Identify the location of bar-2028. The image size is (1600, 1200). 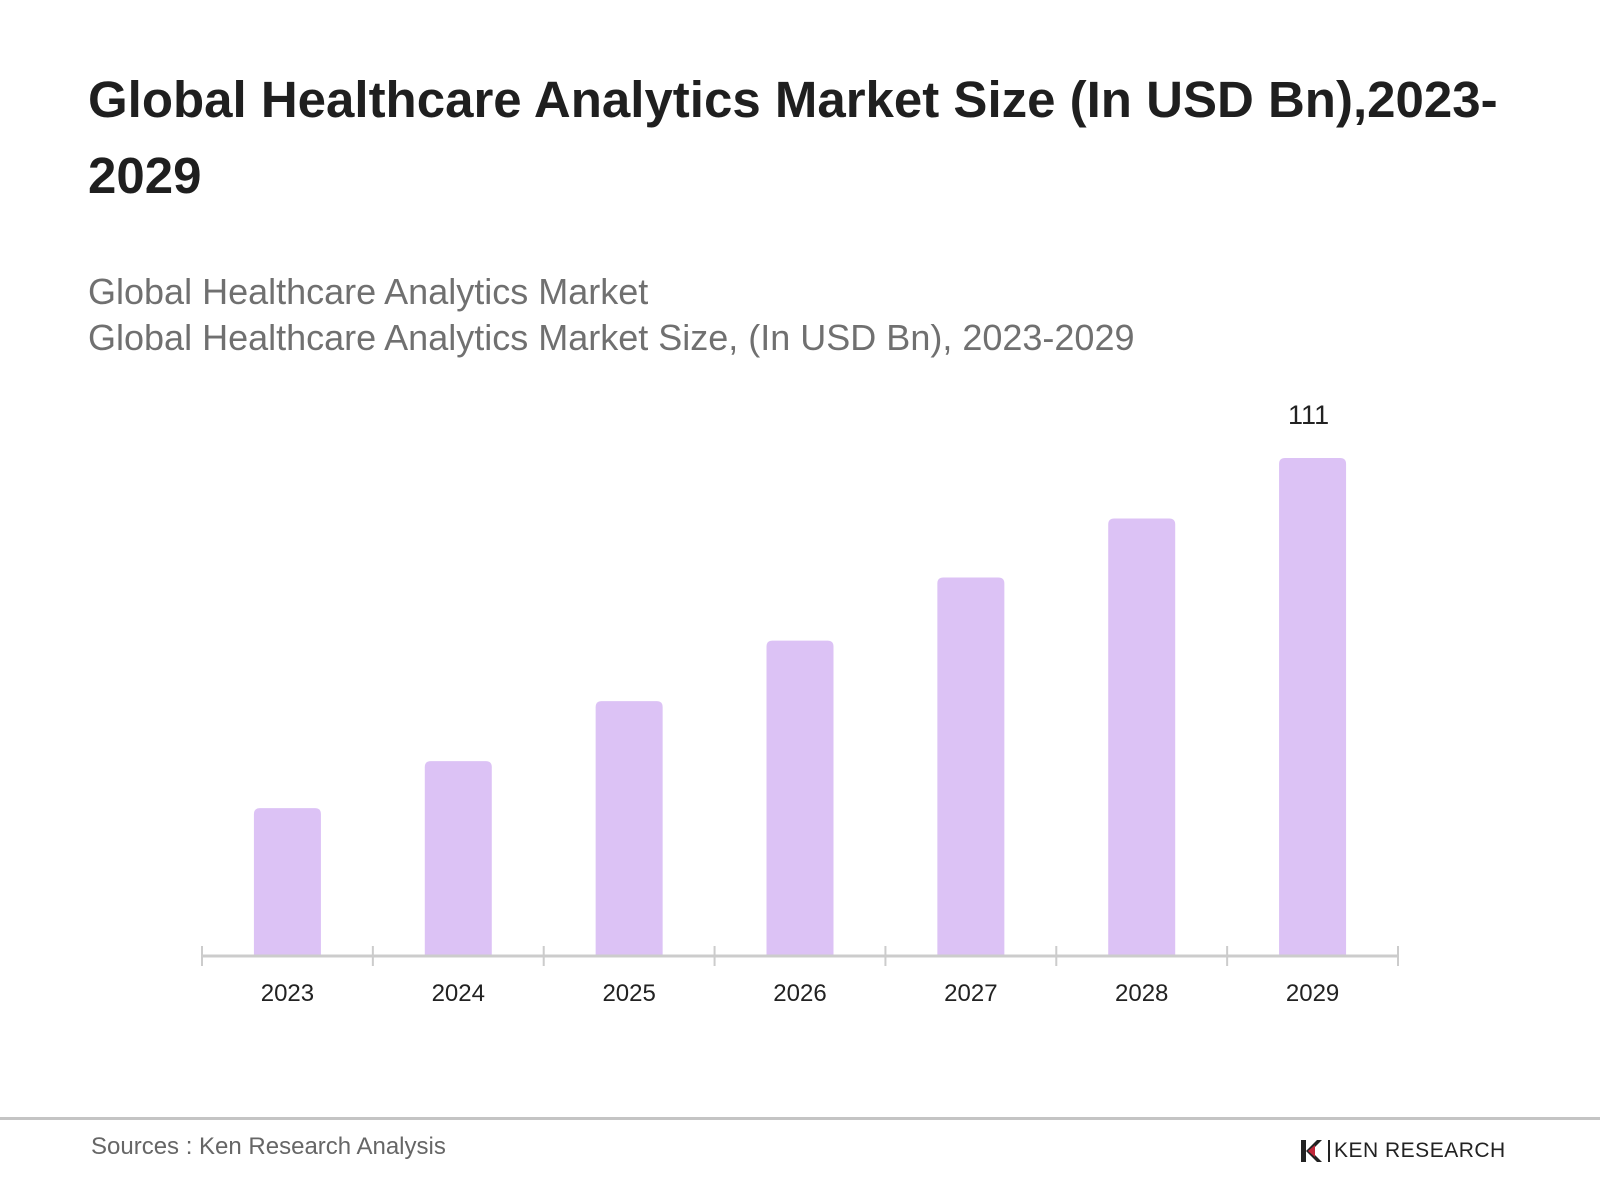
(1142, 736).